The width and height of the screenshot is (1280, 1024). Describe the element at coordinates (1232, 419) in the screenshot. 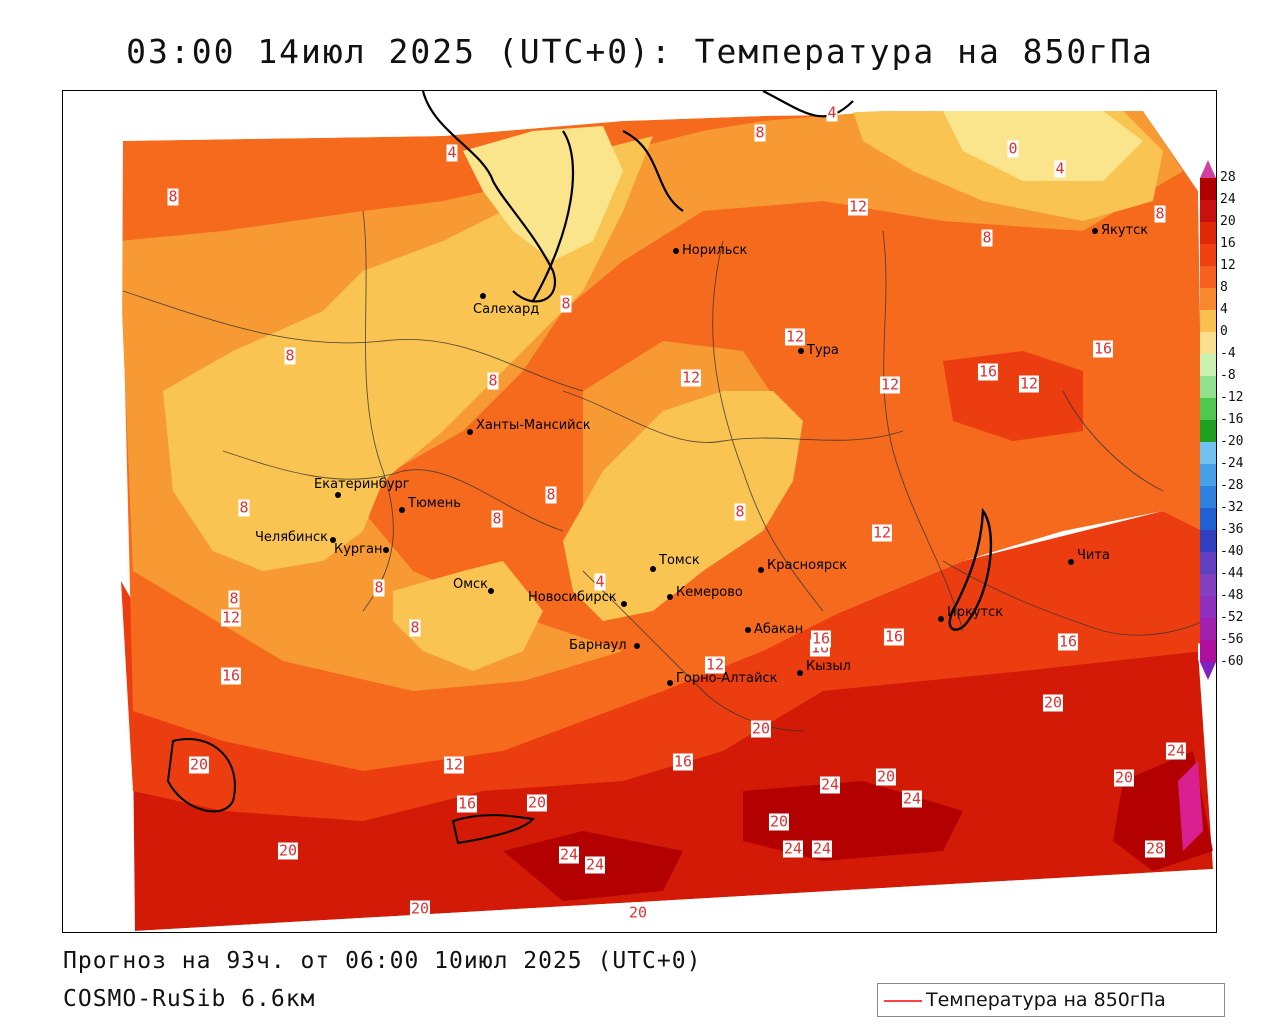

I see `scale-tick-label: -16` at that location.